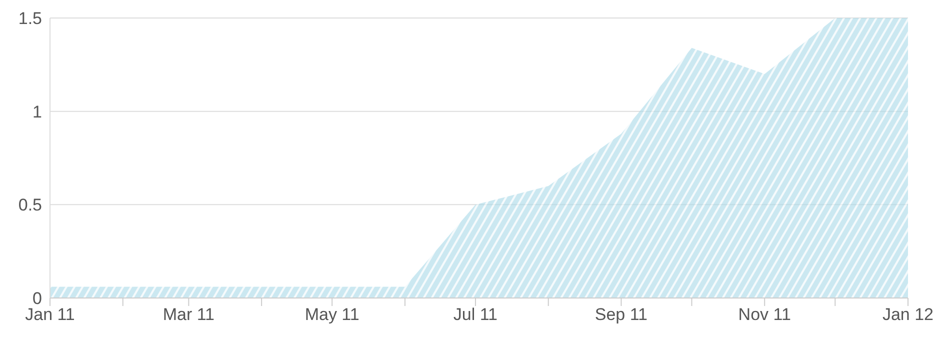 The image size is (950, 348). I want to click on x-tick-label: Jan 12, so click(908, 314).